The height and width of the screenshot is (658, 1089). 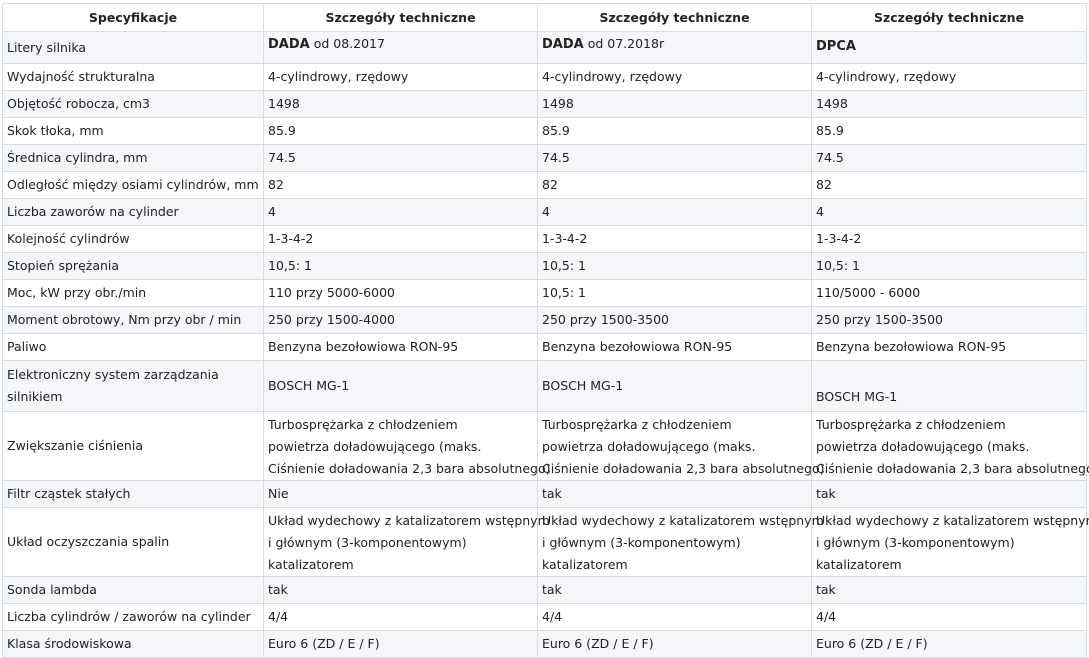 What do you see at coordinates (400, 293) in the screenshot?
I see `cell: 110 przy 5000-6000` at bounding box center [400, 293].